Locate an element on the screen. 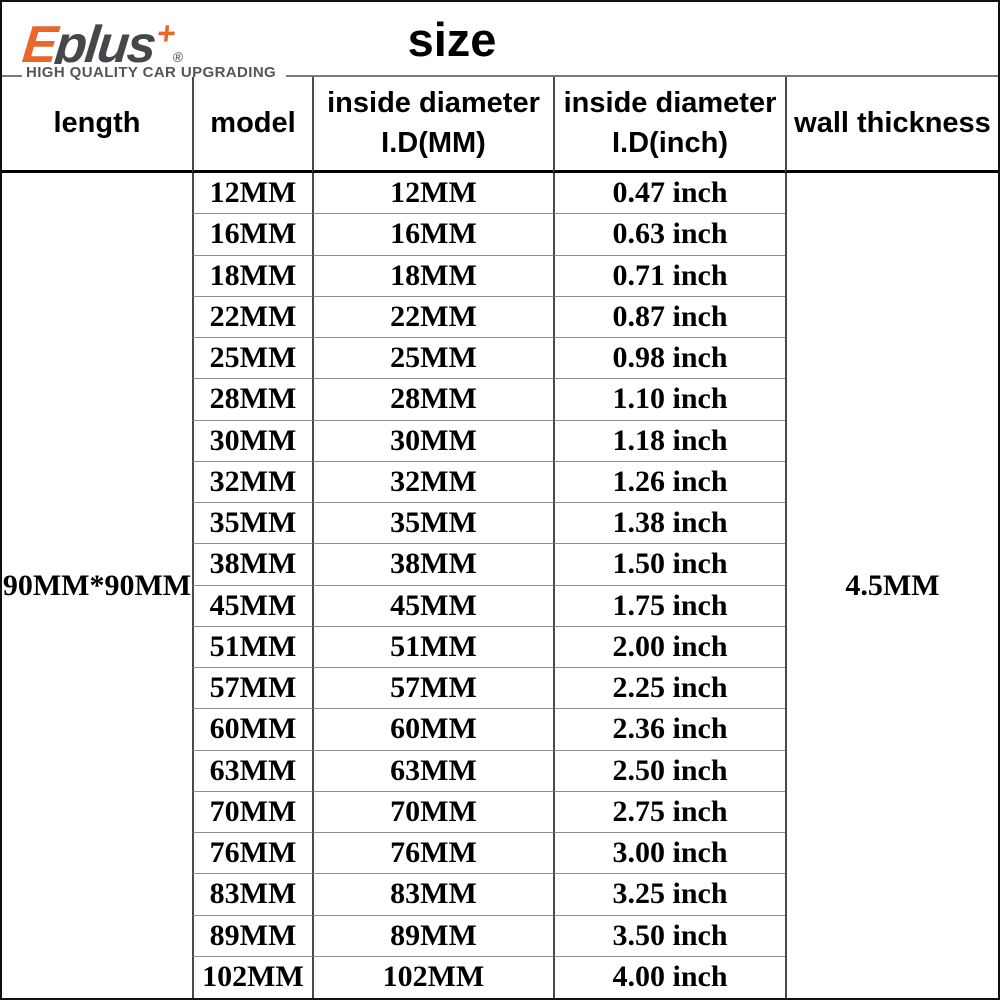  model-cell: 45MM is located at coordinates (252, 606).